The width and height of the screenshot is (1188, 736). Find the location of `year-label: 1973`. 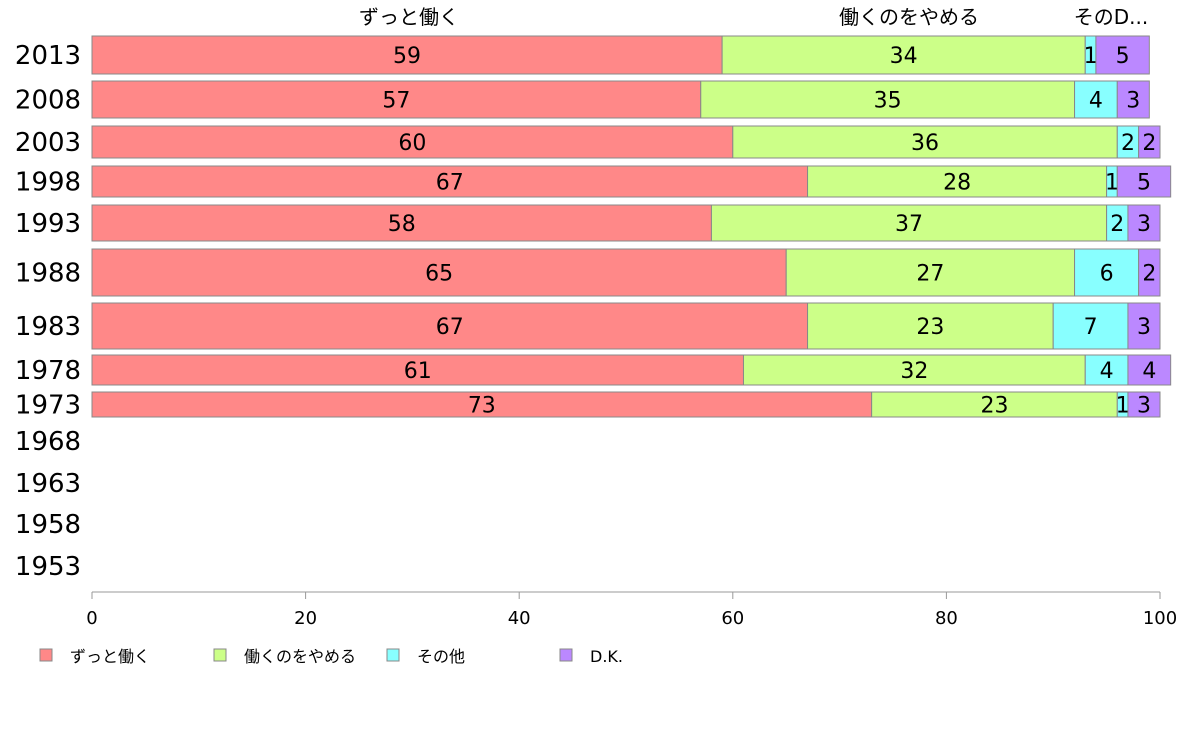

year-label: 1973 is located at coordinates (48, 406).